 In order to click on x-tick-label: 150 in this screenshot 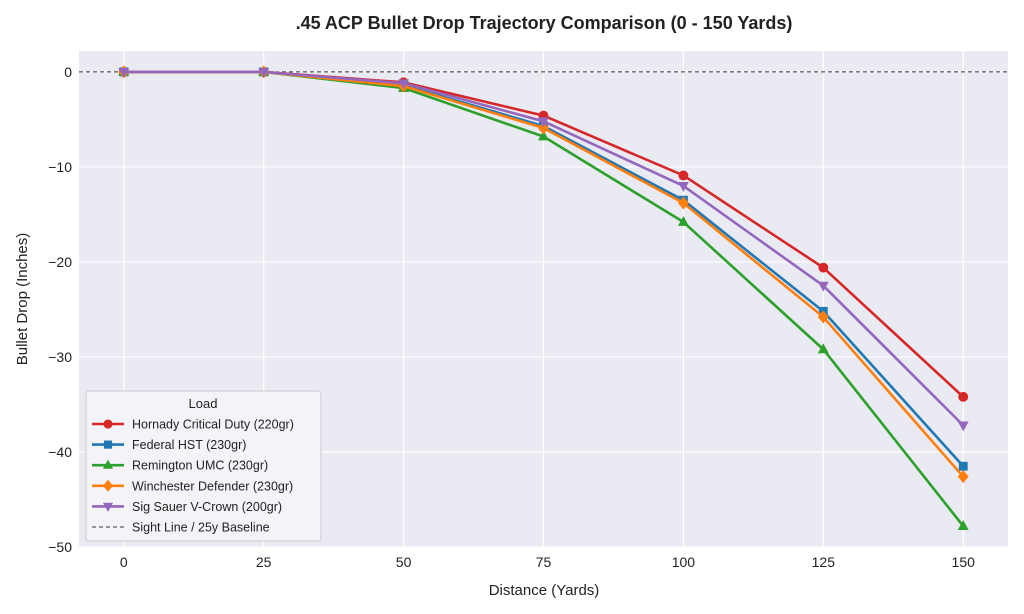, I will do `click(964, 562)`.